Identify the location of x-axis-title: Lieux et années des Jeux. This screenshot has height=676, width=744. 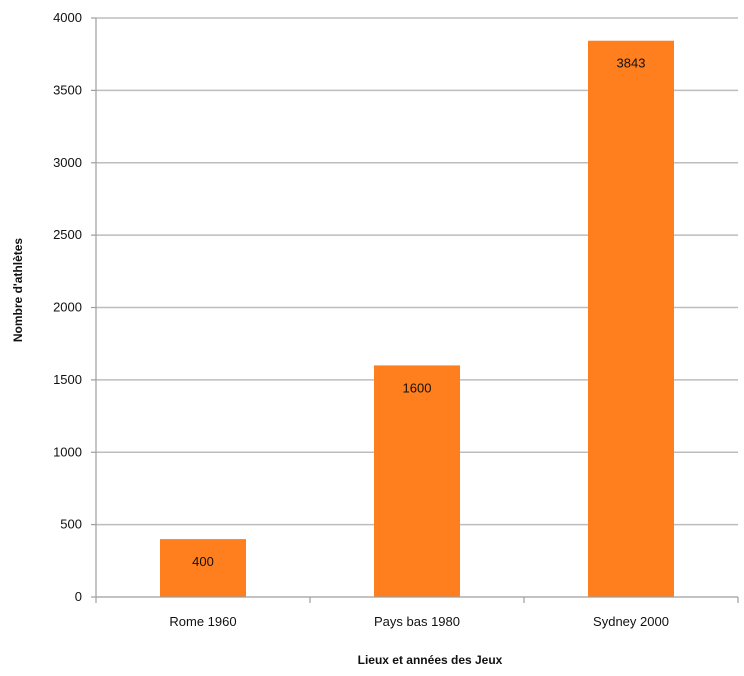
(430, 660).